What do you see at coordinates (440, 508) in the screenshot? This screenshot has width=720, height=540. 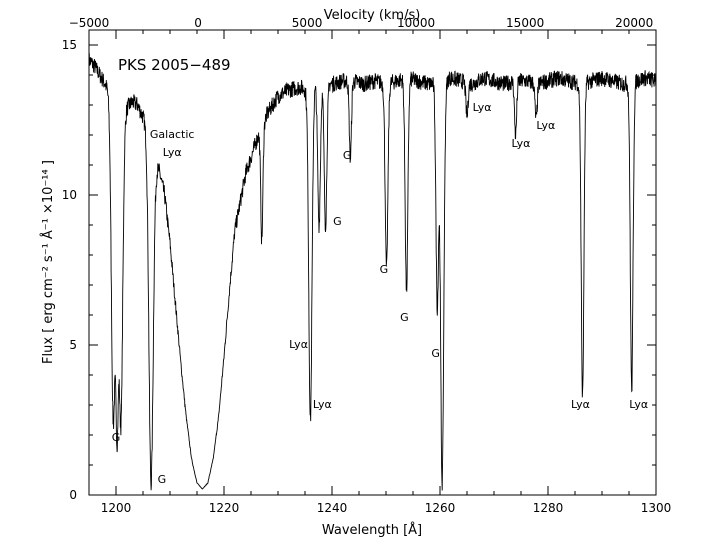 I see `x-tick-label: 1260` at bounding box center [440, 508].